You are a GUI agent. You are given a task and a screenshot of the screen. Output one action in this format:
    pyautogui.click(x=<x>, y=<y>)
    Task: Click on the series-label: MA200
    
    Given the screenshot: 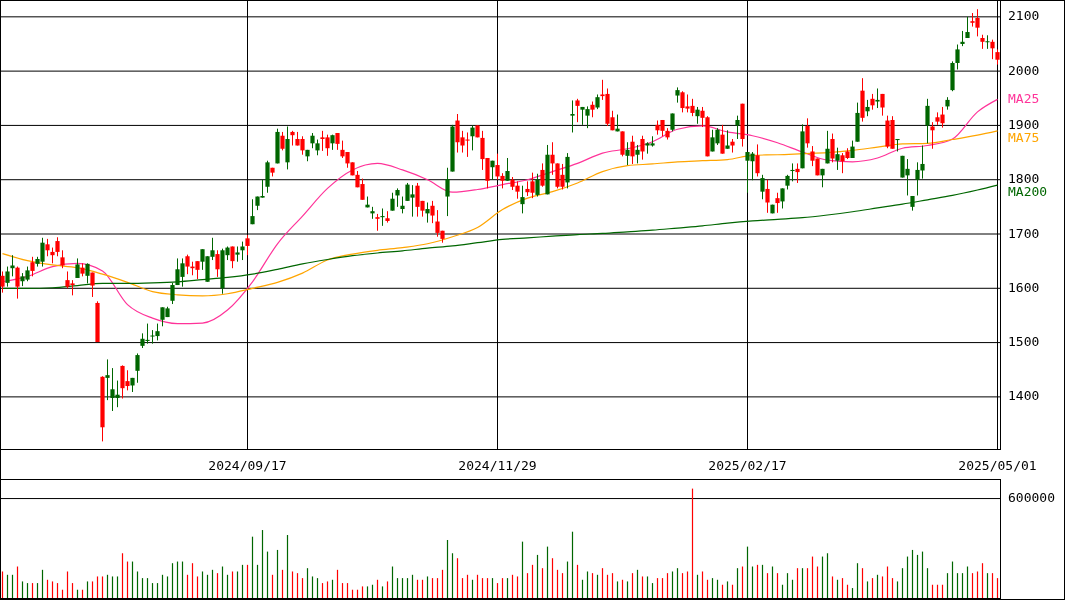 What is the action you would take?
    pyautogui.click(x=1028, y=192)
    